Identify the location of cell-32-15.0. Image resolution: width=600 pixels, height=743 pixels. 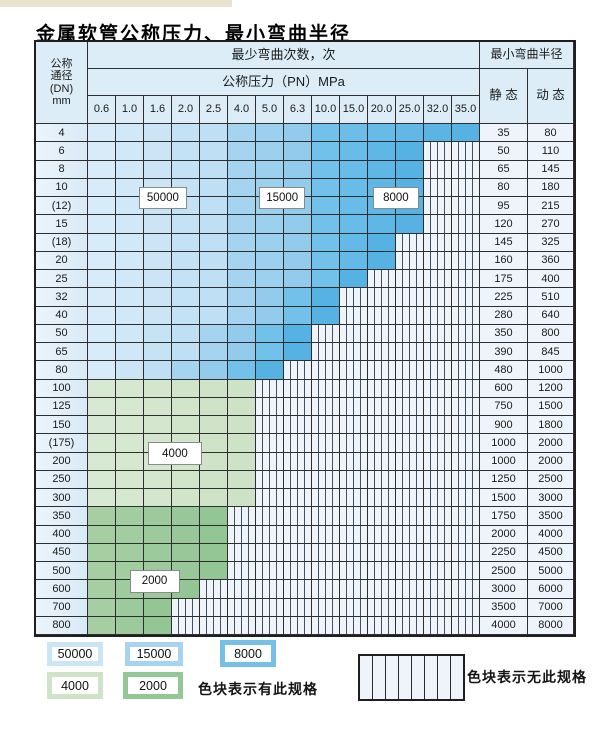
(354, 297).